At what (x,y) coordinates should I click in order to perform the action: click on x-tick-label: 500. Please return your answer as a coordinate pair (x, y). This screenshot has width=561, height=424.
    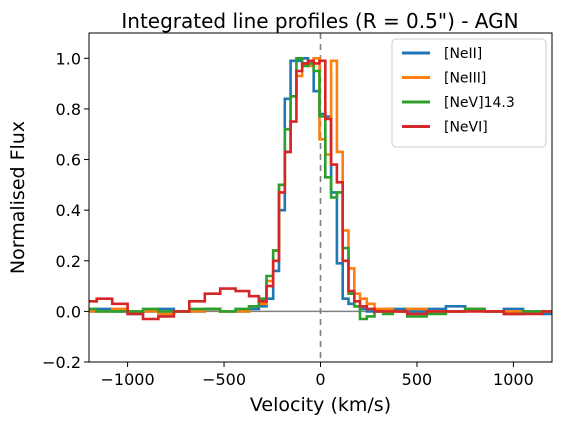
    Looking at the image, I should click on (417, 379).